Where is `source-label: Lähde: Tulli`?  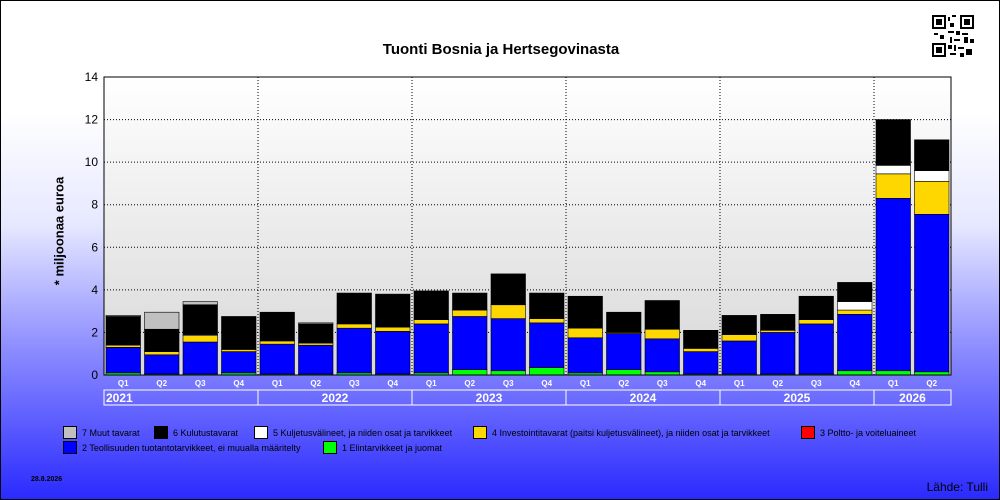 source-label: Lähde: Tulli is located at coordinates (957, 487).